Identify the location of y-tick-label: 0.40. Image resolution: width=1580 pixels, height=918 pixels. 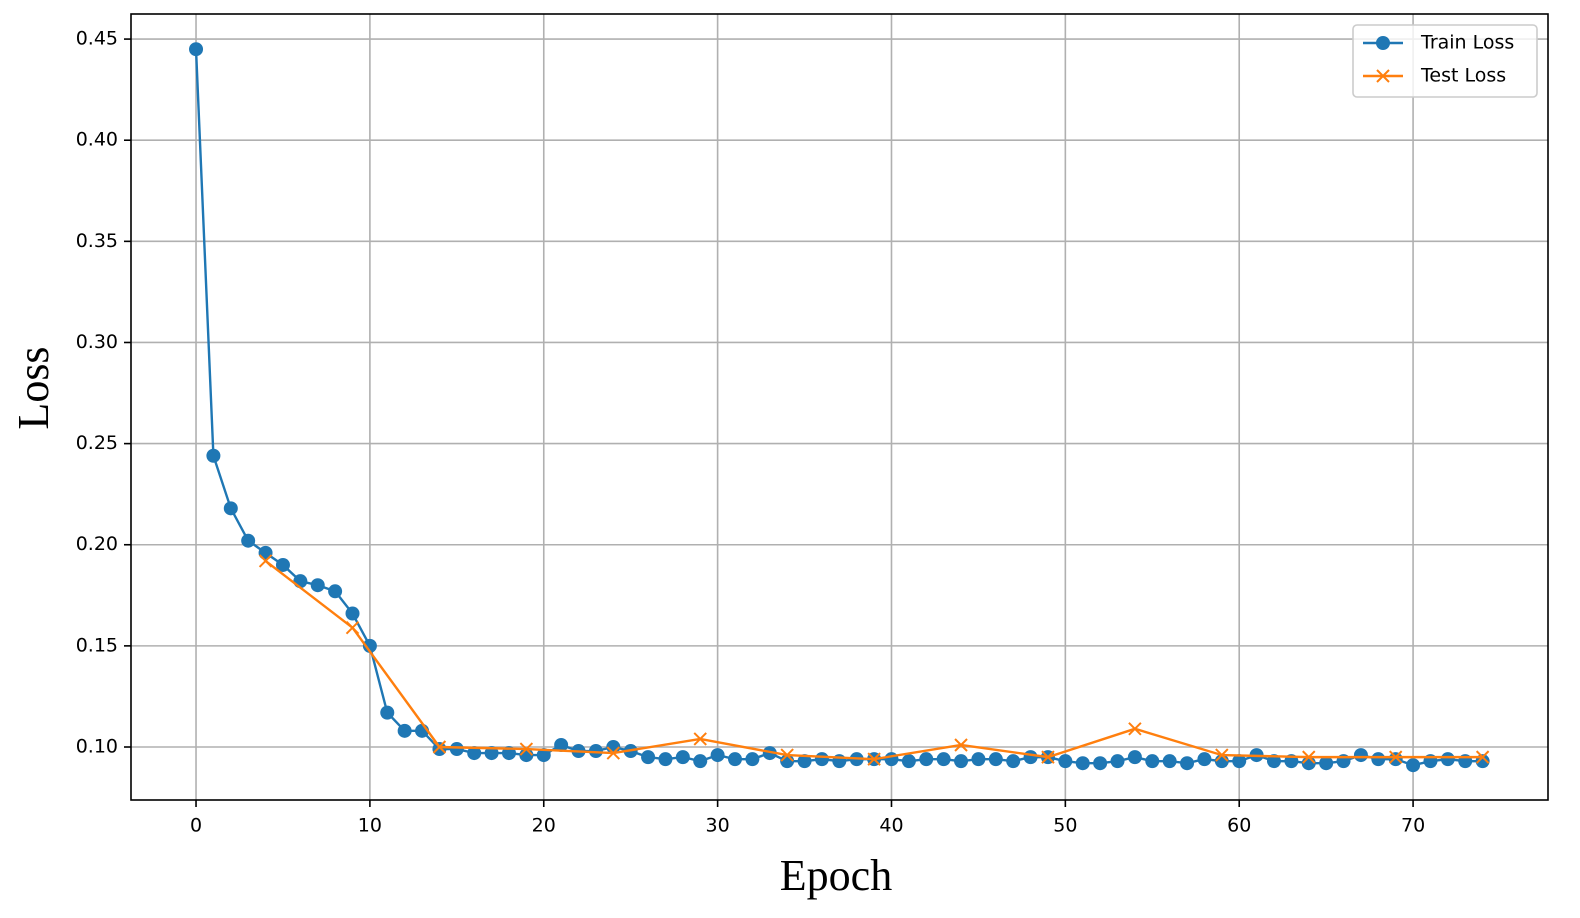
(97, 140).